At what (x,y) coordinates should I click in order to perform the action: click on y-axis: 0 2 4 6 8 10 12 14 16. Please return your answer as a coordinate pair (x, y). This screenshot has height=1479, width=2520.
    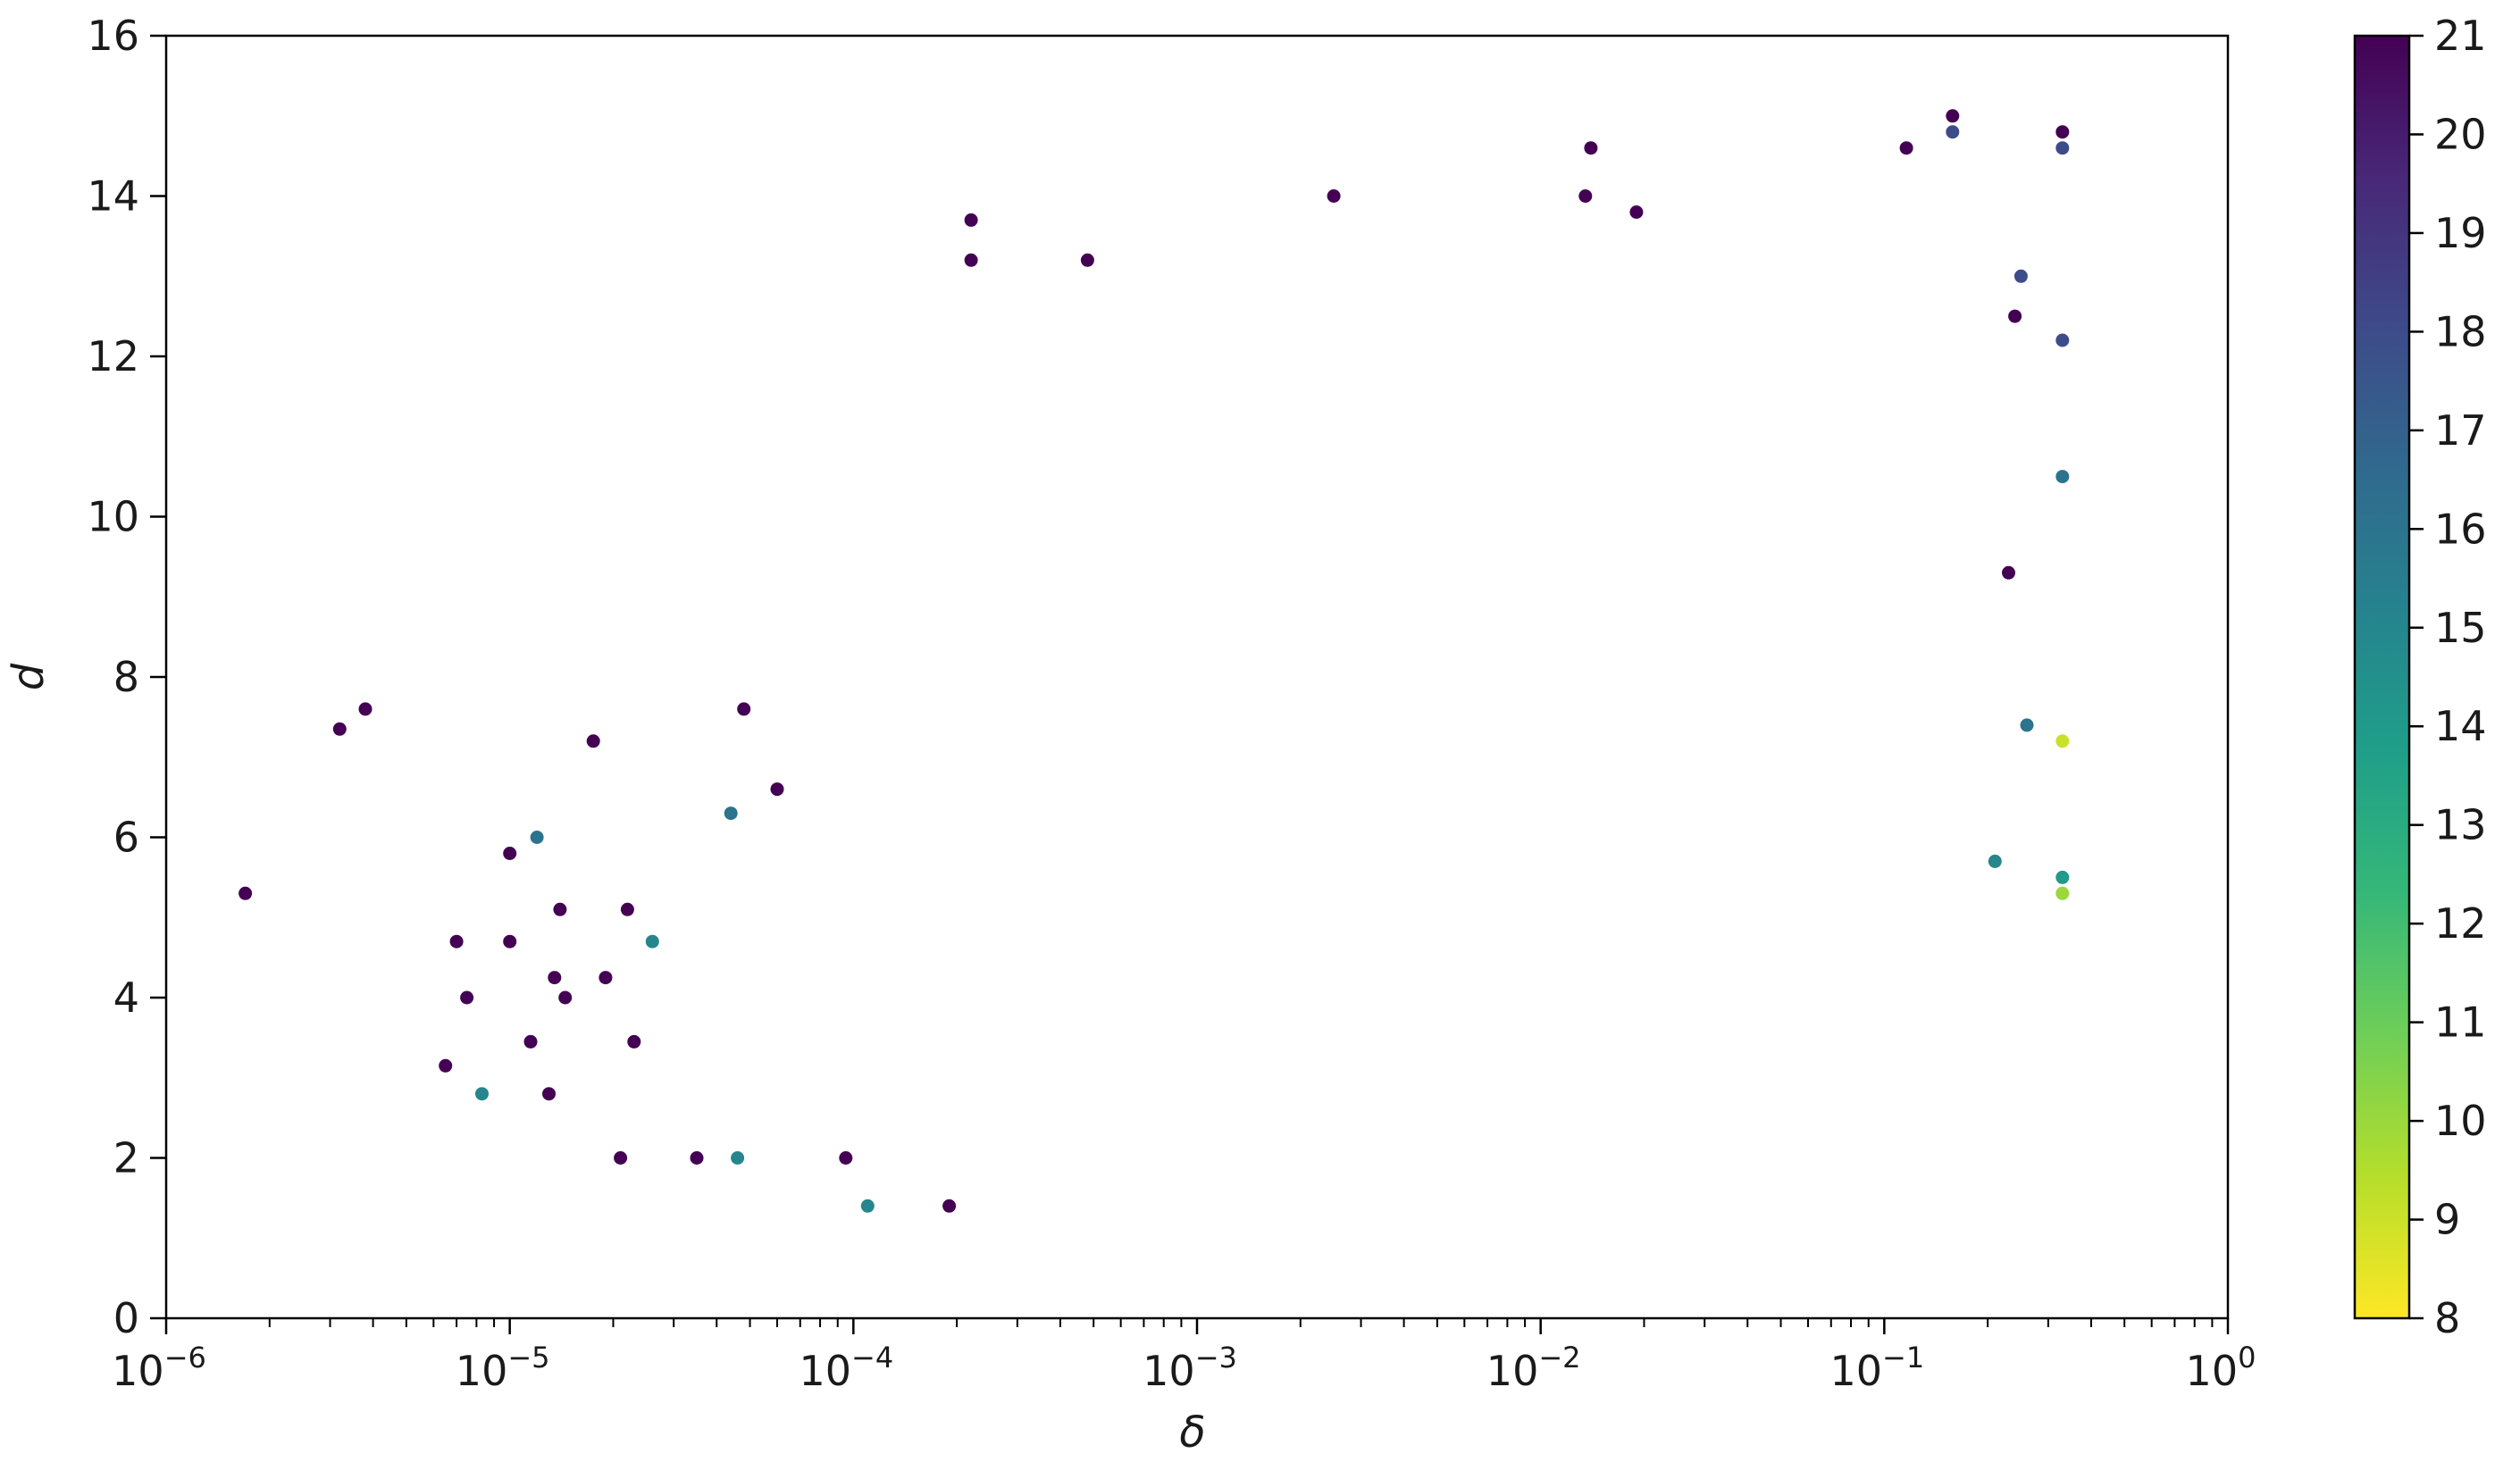
    Looking at the image, I should click on (126, 677).